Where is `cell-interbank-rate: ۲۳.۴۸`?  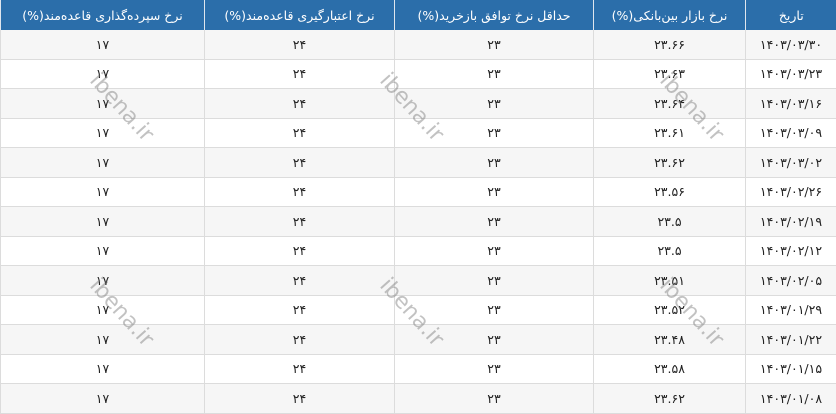 cell-interbank-rate: ۲۳.۴۸ is located at coordinates (670, 340).